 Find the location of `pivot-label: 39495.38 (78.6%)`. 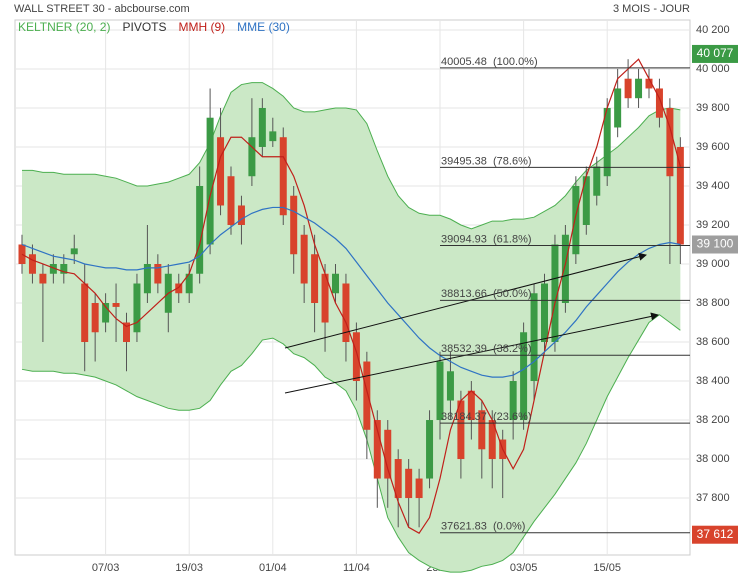

pivot-label: 39495.38 (78.6%) is located at coordinates (486, 161).